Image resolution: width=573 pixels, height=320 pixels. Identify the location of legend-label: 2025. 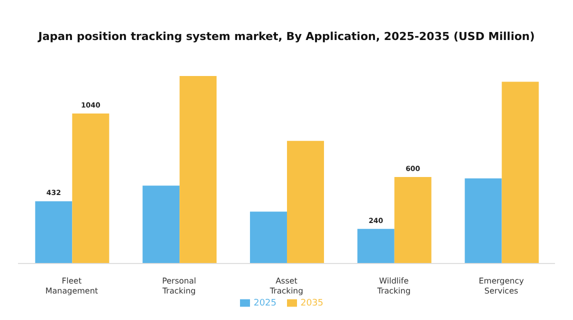
(265, 303).